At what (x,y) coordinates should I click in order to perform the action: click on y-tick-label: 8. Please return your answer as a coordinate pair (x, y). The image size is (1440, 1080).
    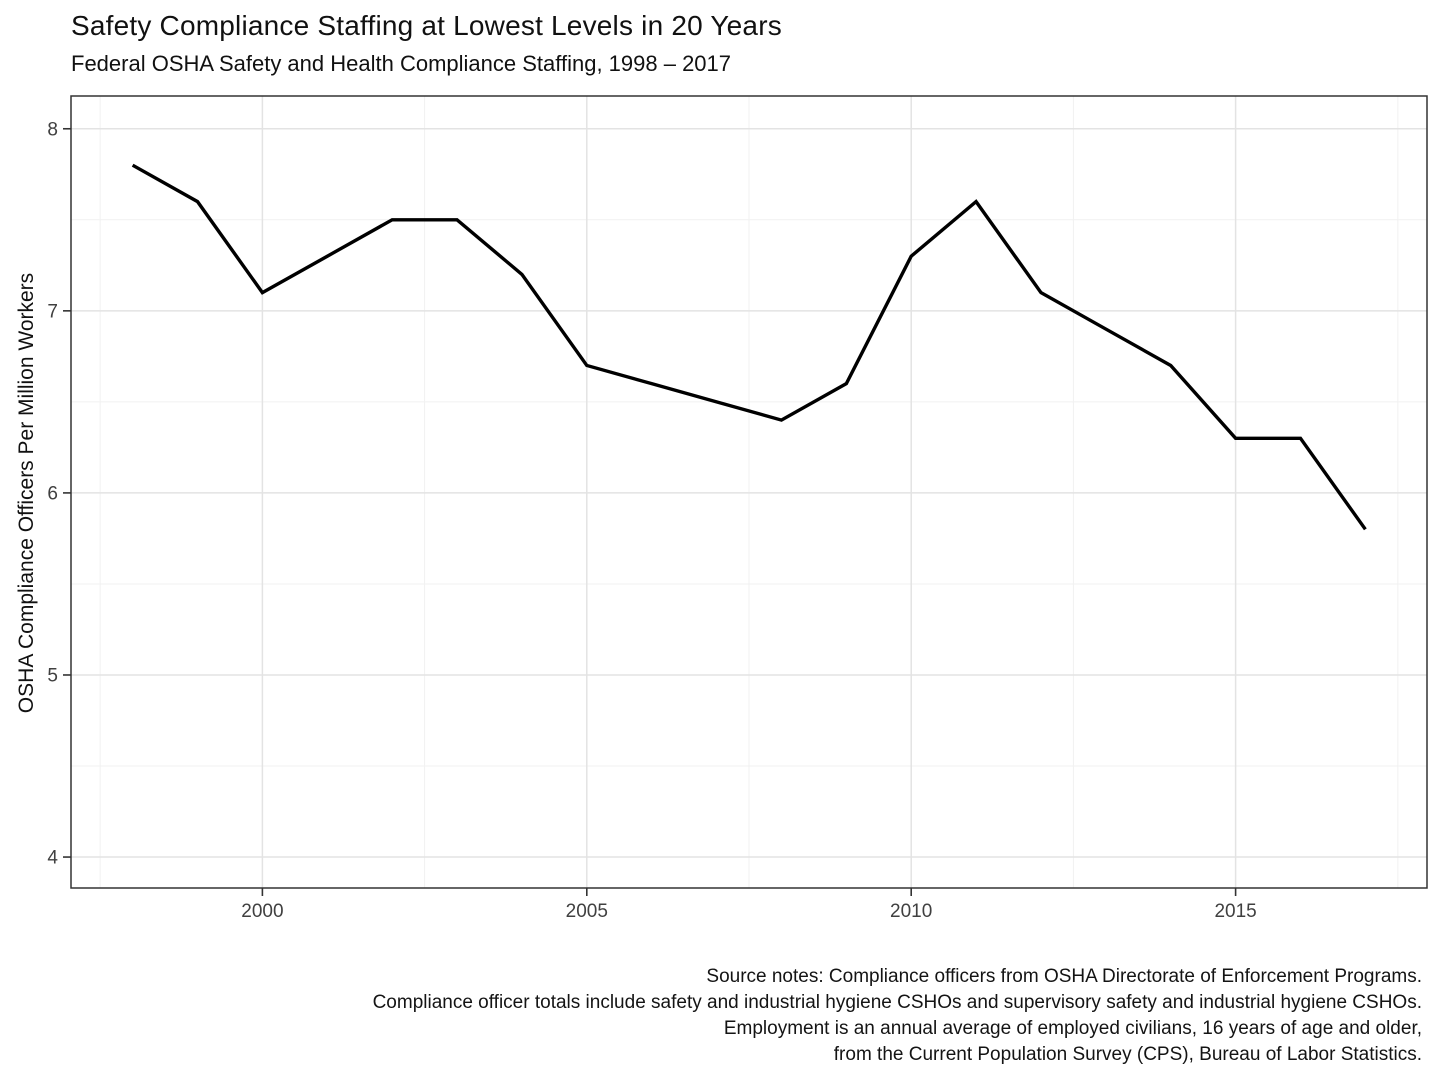
    Looking at the image, I should click on (52, 129).